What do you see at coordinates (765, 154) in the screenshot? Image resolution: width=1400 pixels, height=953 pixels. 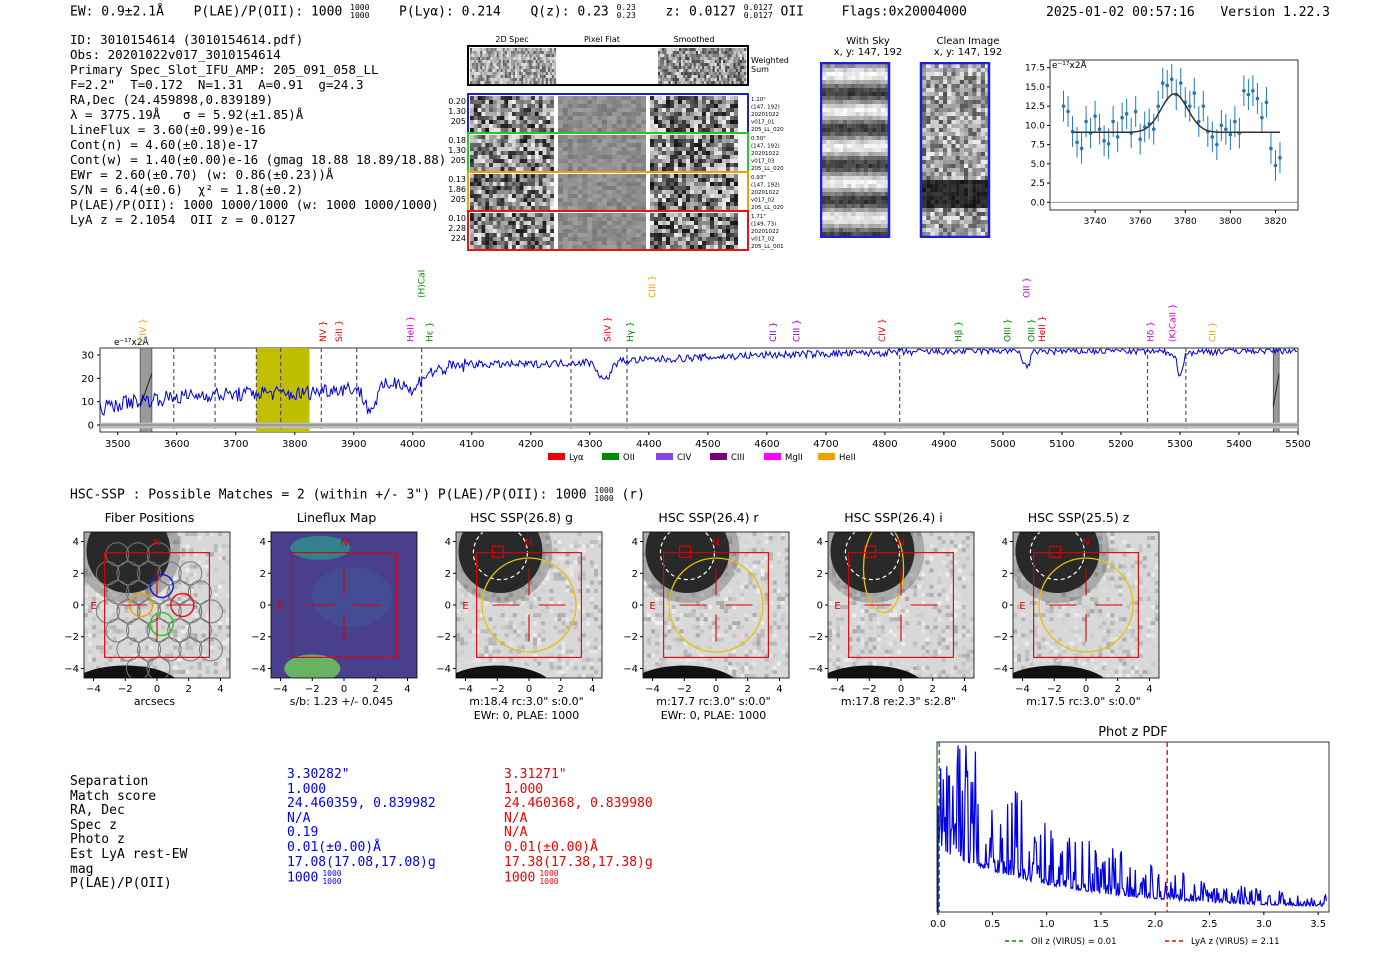 I see `cutout-row-right-value: 20201022` at bounding box center [765, 154].